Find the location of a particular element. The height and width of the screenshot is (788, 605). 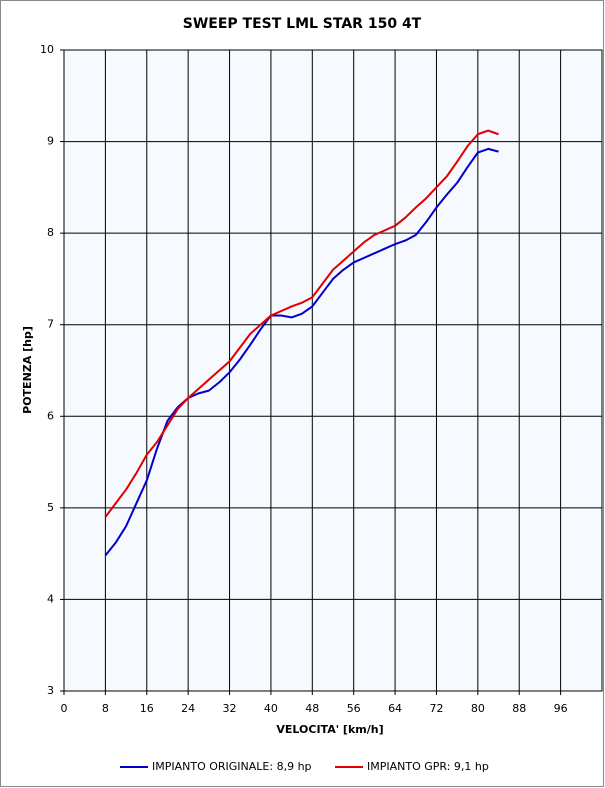

x-axis-title: VELOCITA' [km/h] is located at coordinates (329, 729).